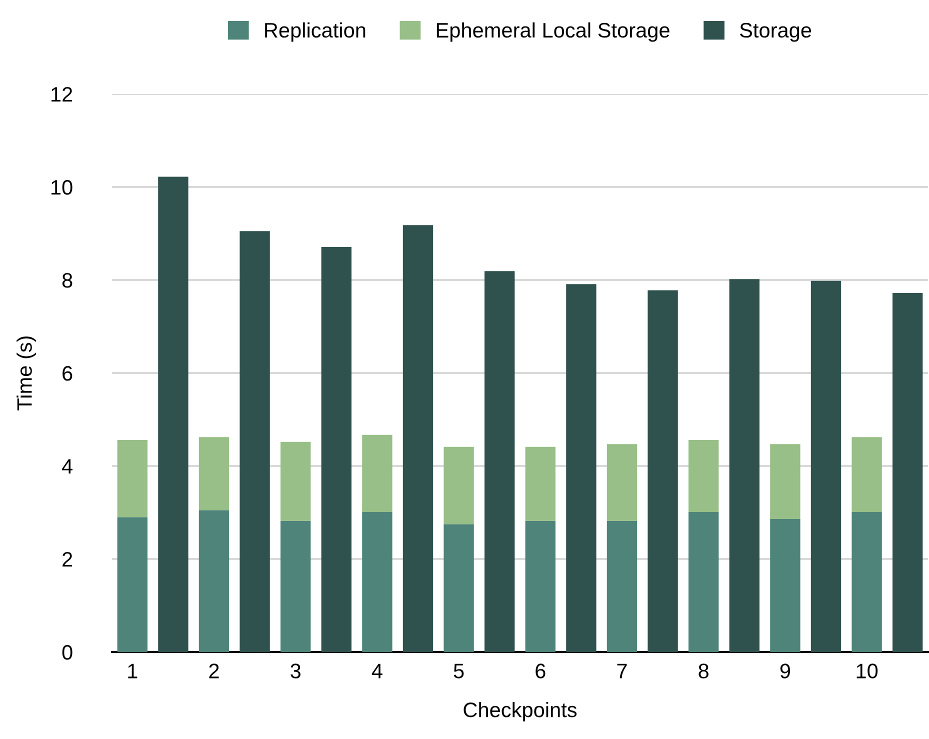 The height and width of the screenshot is (739, 929). What do you see at coordinates (67, 466) in the screenshot?
I see `y-tick-label: 4` at bounding box center [67, 466].